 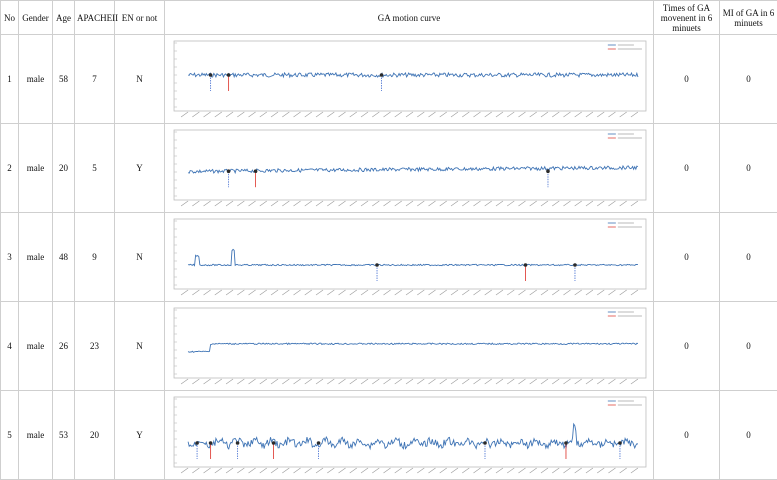 What do you see at coordinates (36, 257) in the screenshot?
I see `cell-gender: male` at bounding box center [36, 257].